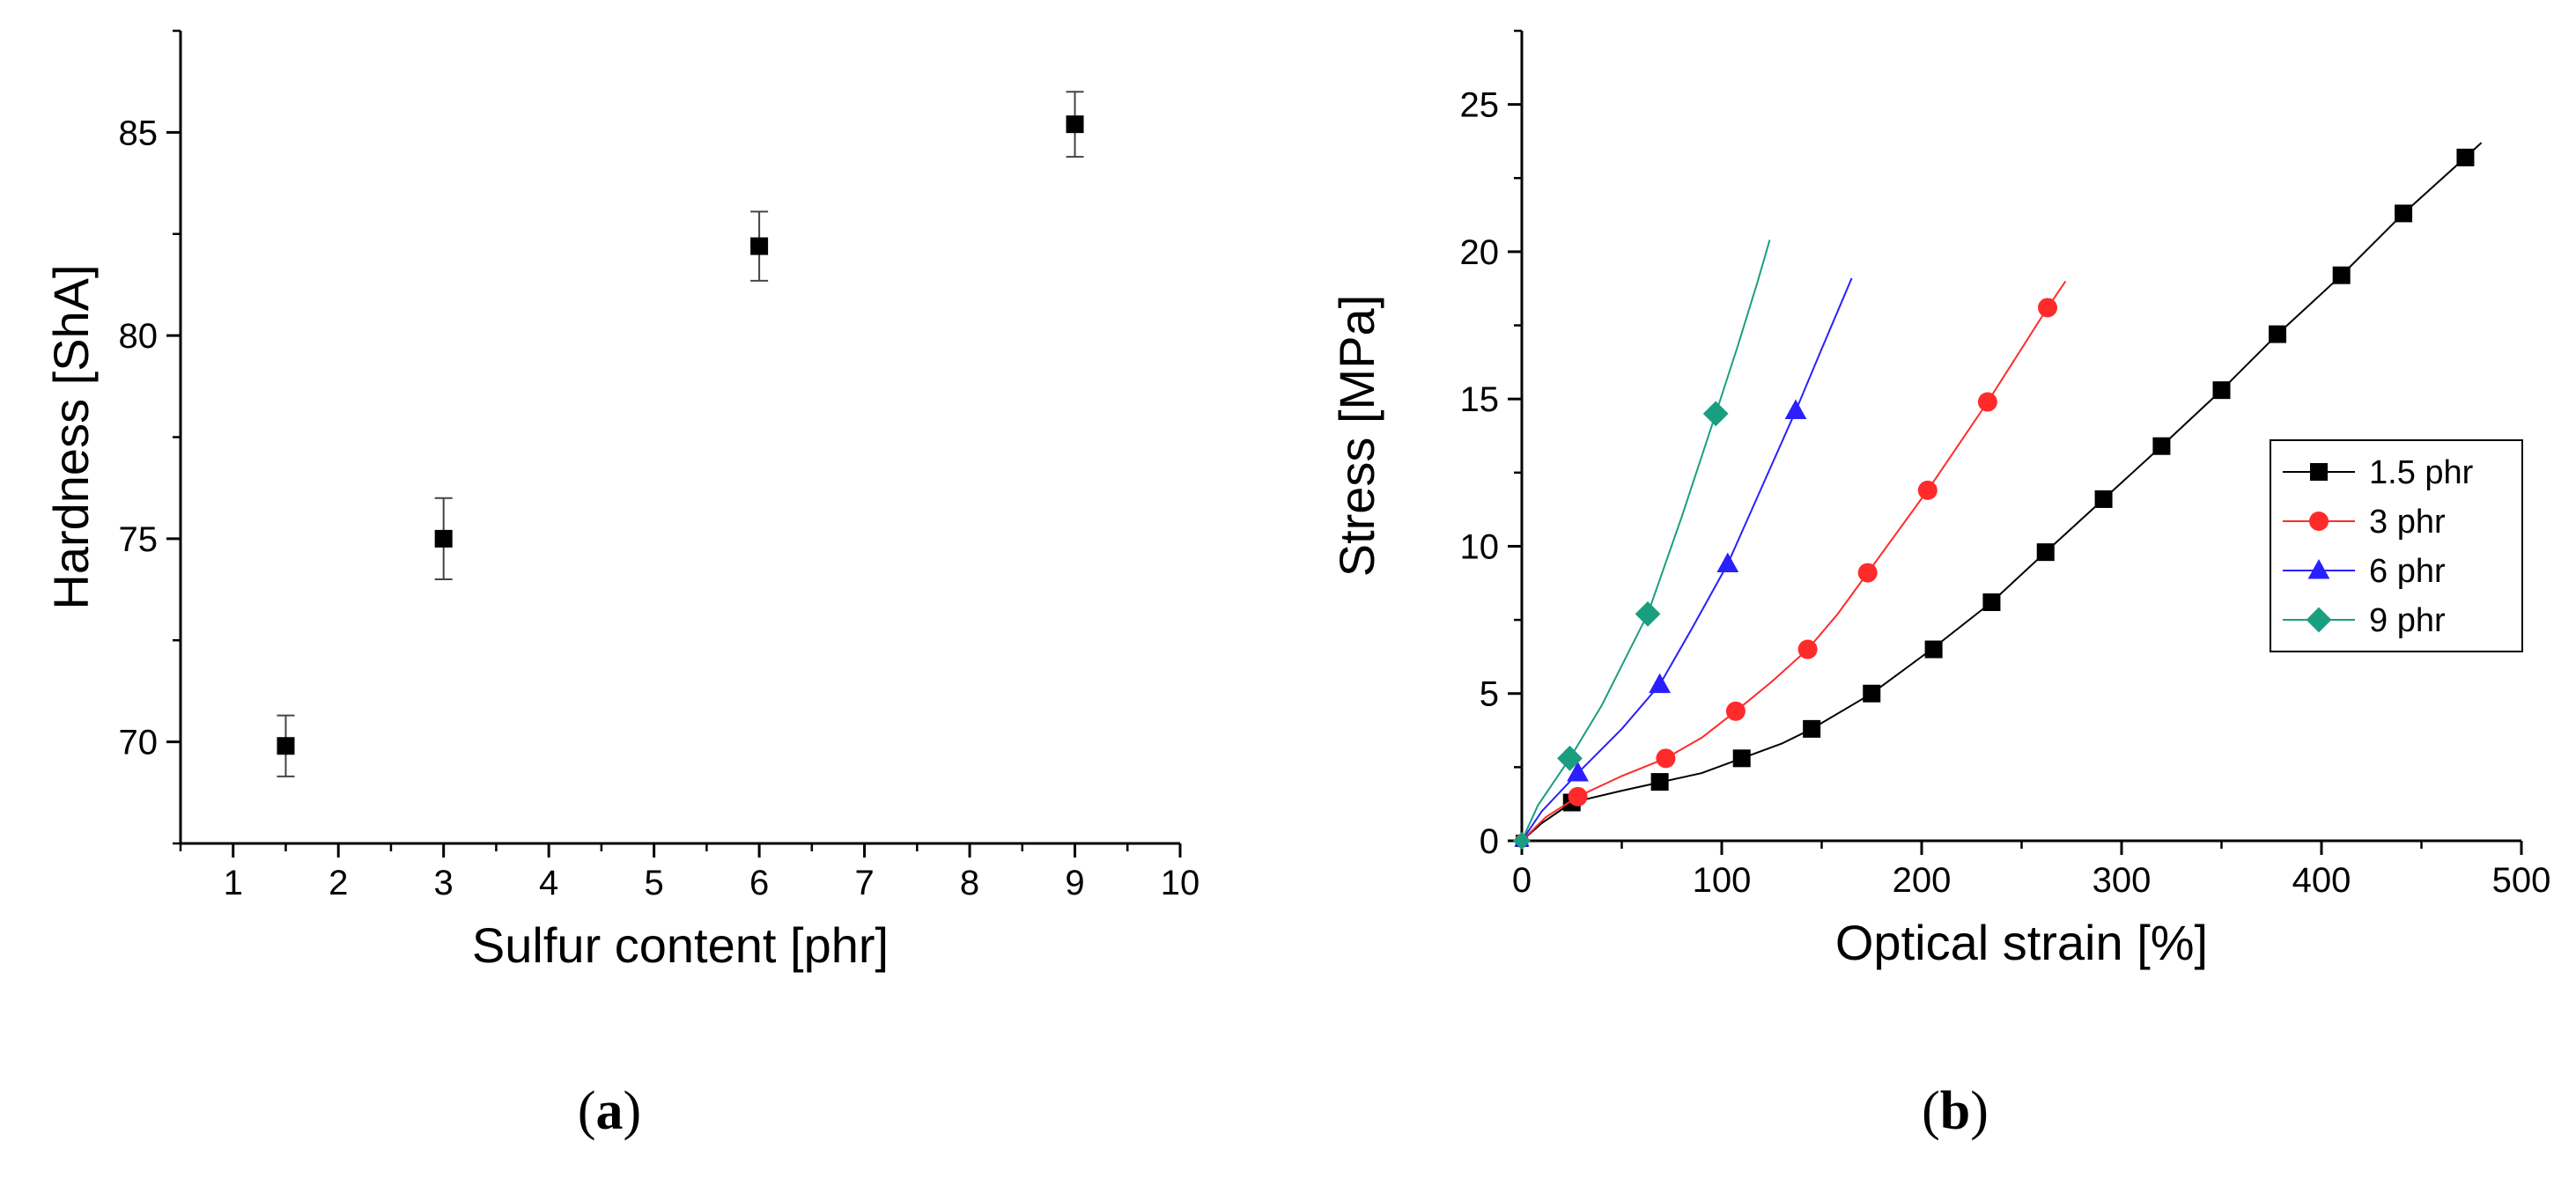  Describe the element at coordinates (1931, 1111) in the screenshot. I see `caption-b-open: (` at that location.